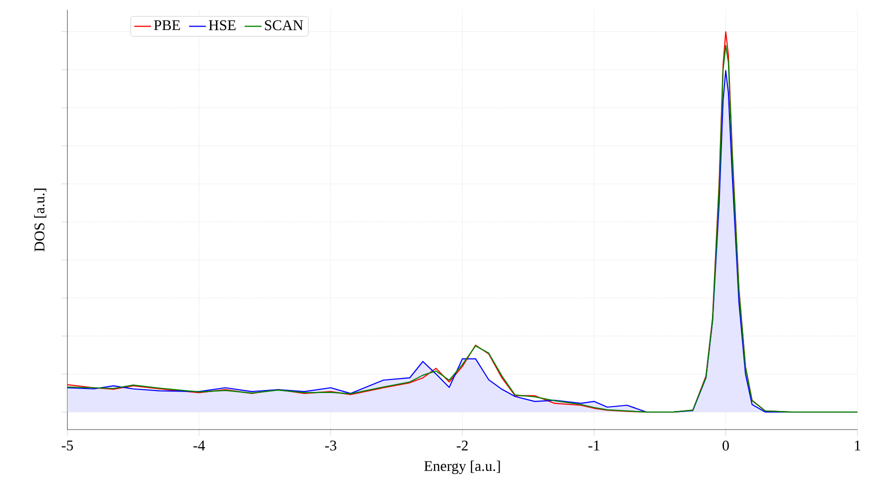 The image size is (890, 503). Describe the element at coordinates (857, 445) in the screenshot. I see `x-tick-label: 1` at that location.